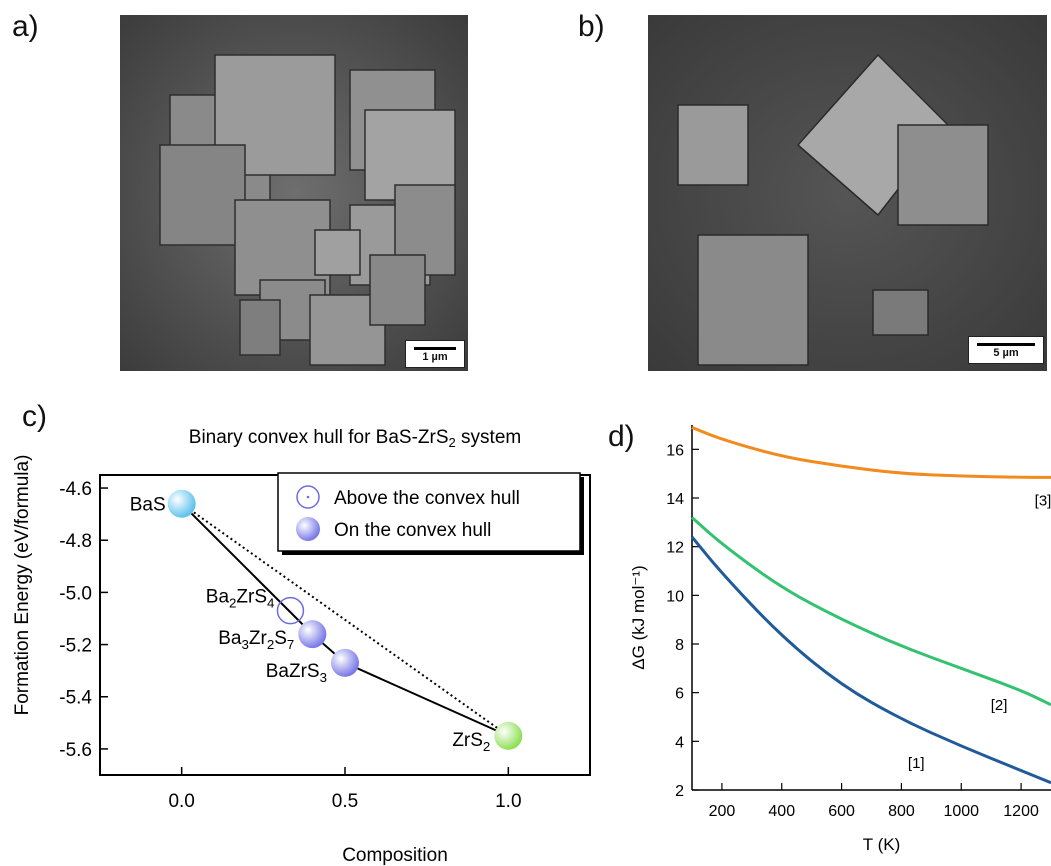 The width and height of the screenshot is (1051, 866). What do you see at coordinates (679, 645) in the screenshot?
I see `y-tick-label: 8` at bounding box center [679, 645].